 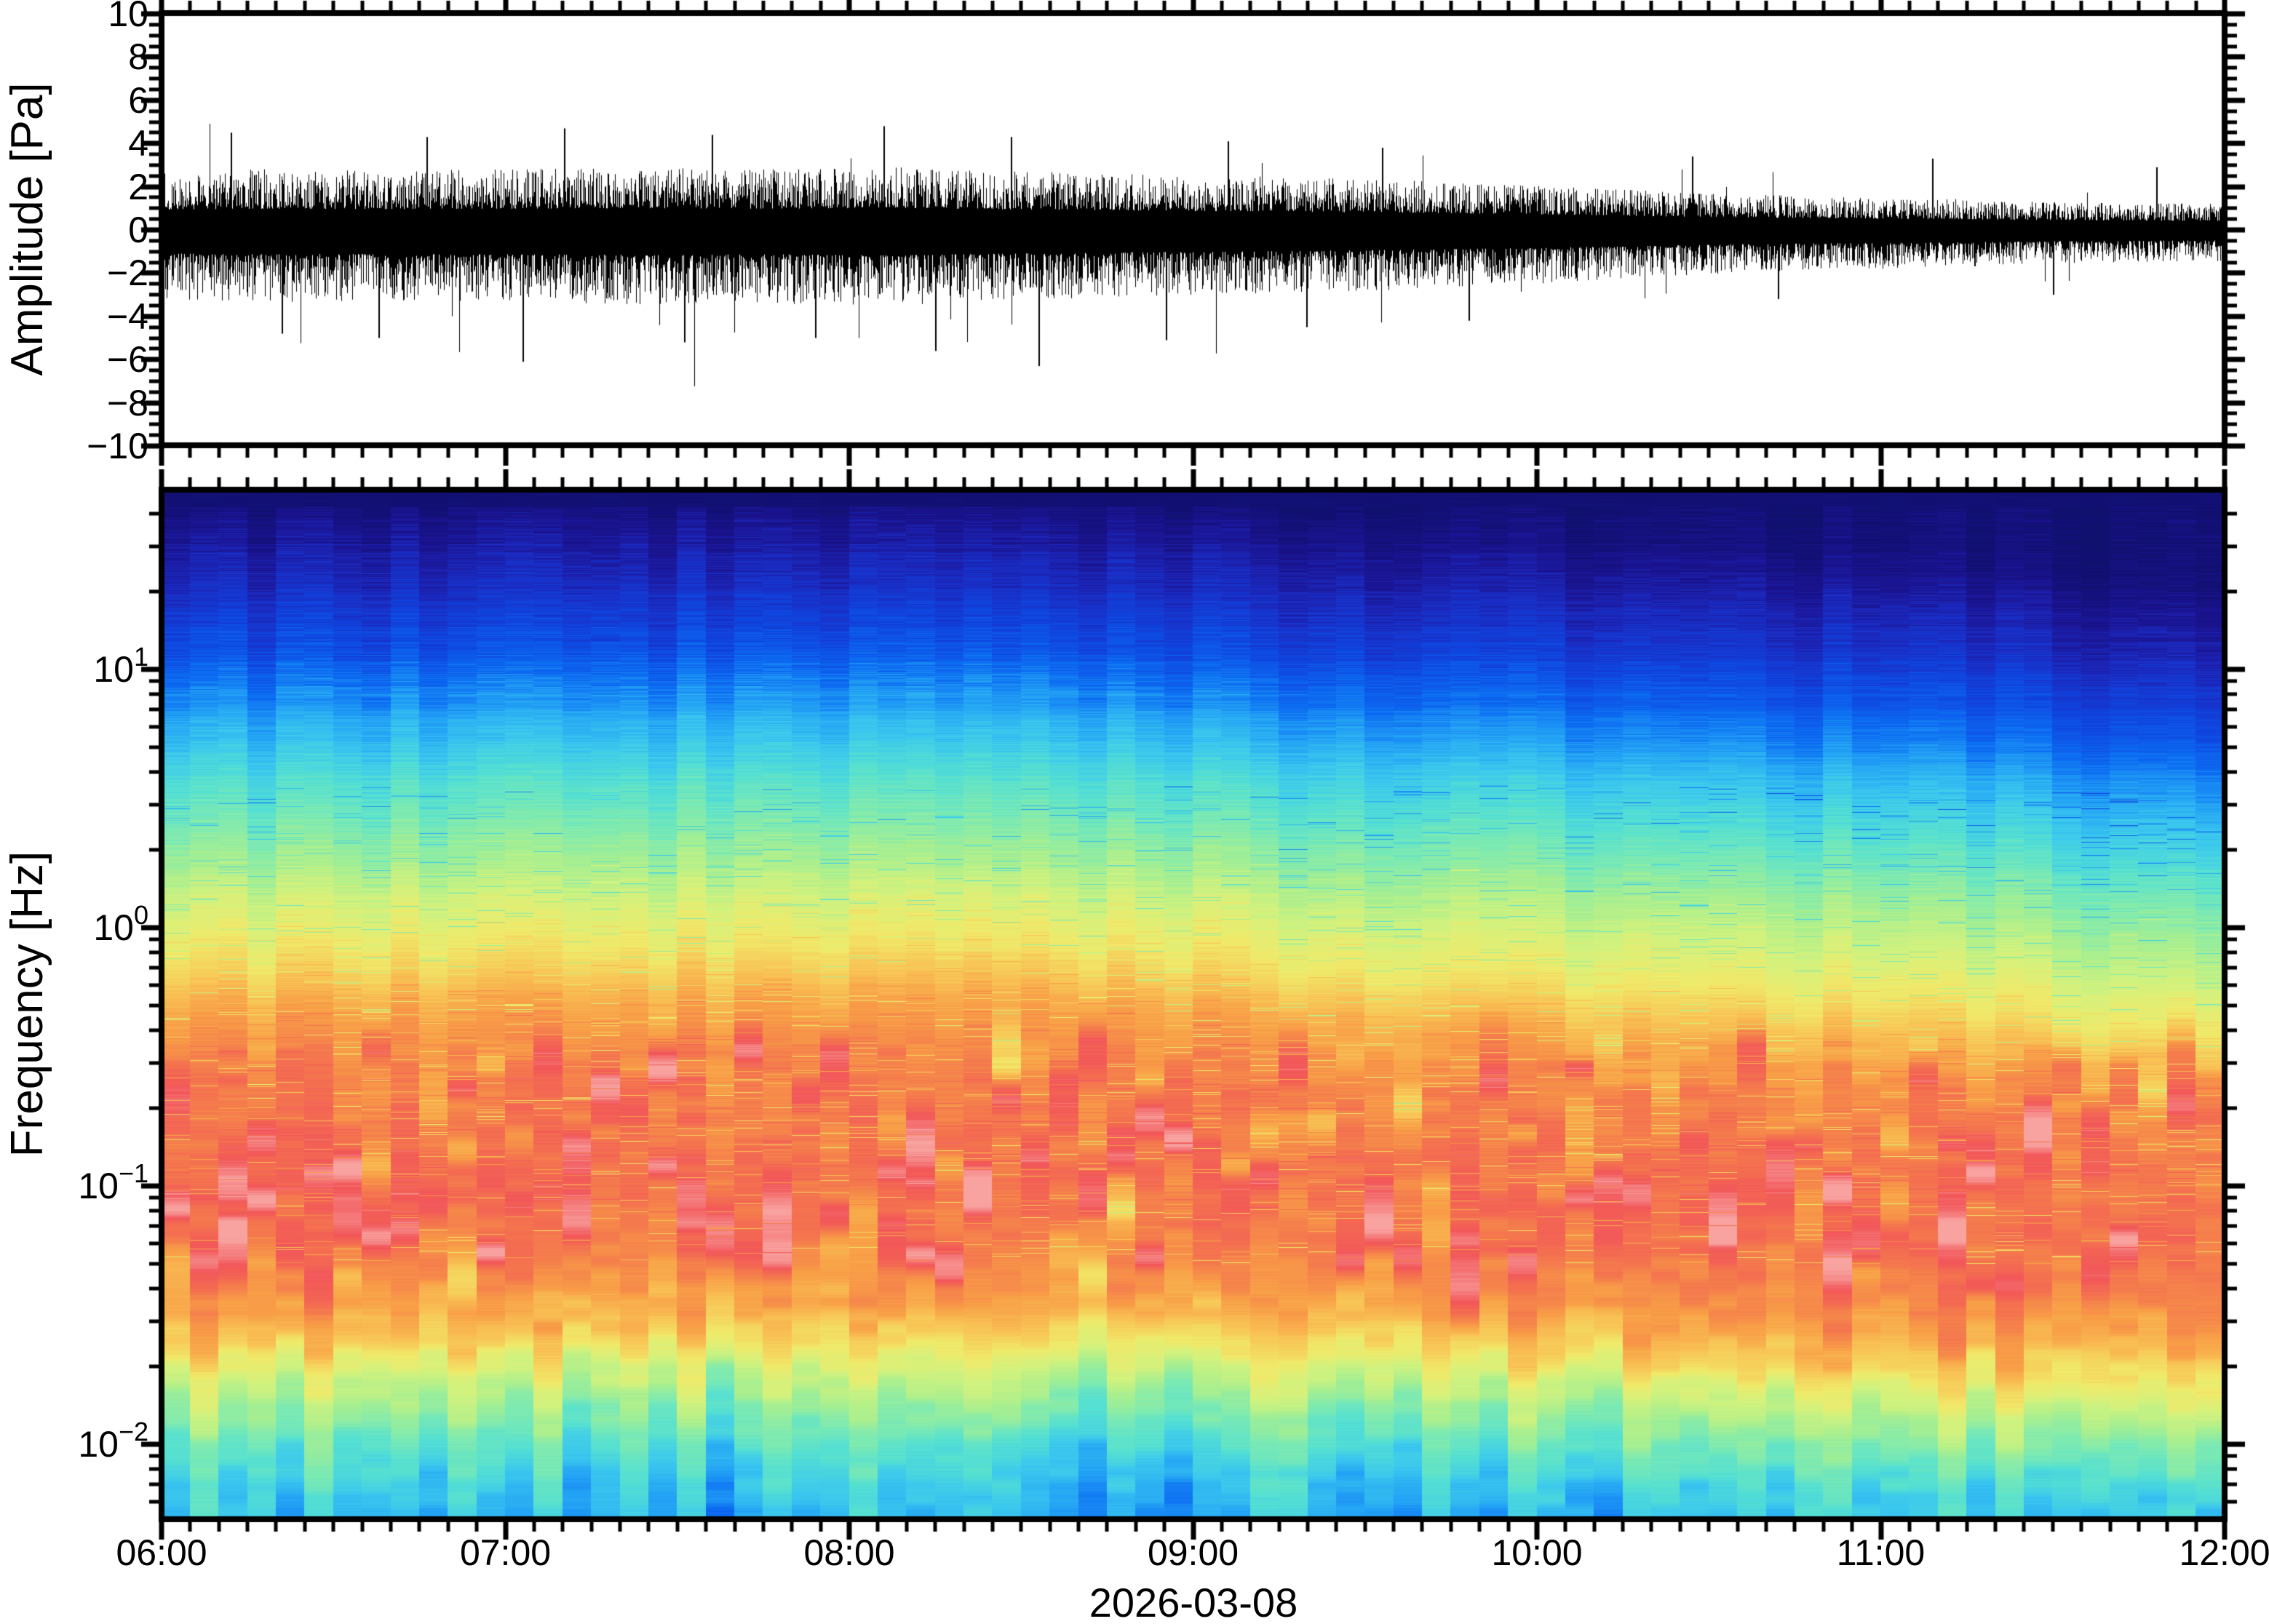 What do you see at coordinates (113, 1182) in the screenshot?
I see `frequency-tick-label: 10⁻¹` at bounding box center [113, 1182].